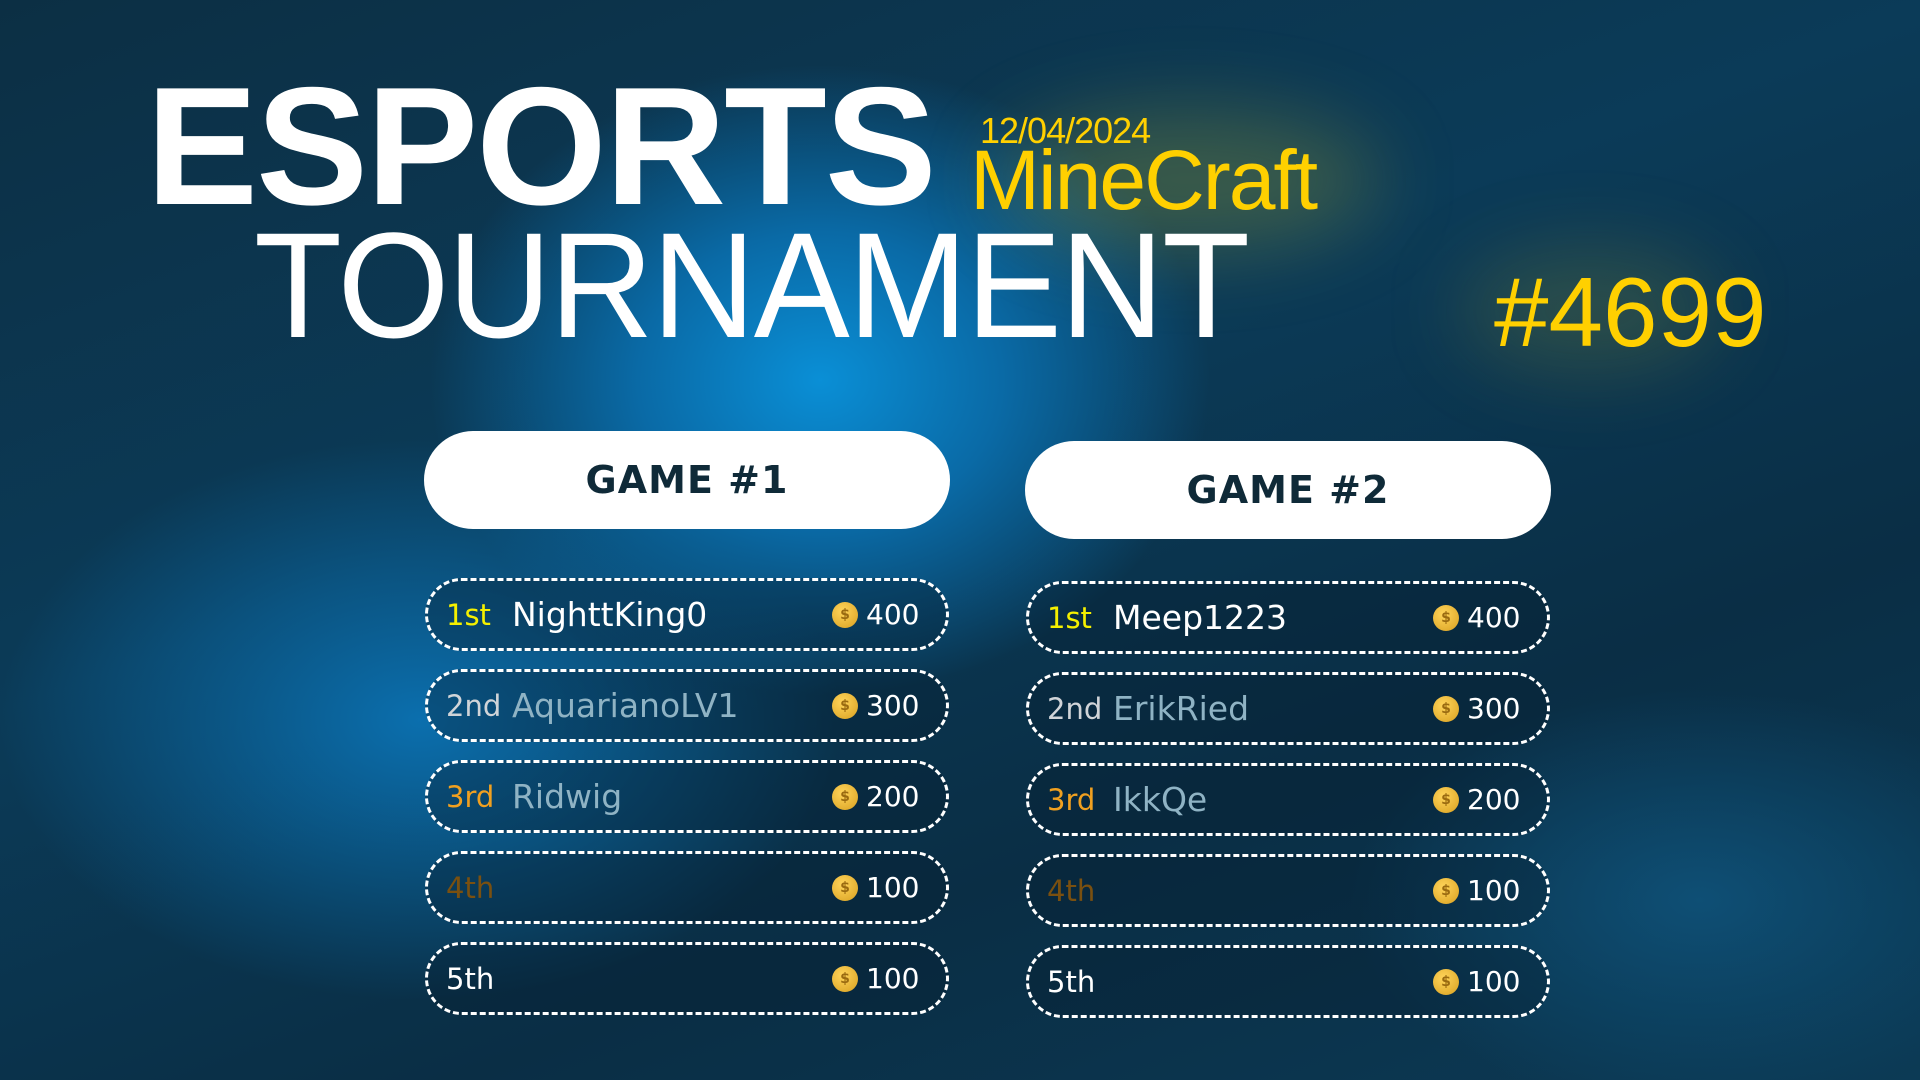  What do you see at coordinates (687, 796) in the screenshot?
I see `leaderboard-row: 3rd Ridwig $ 200` at bounding box center [687, 796].